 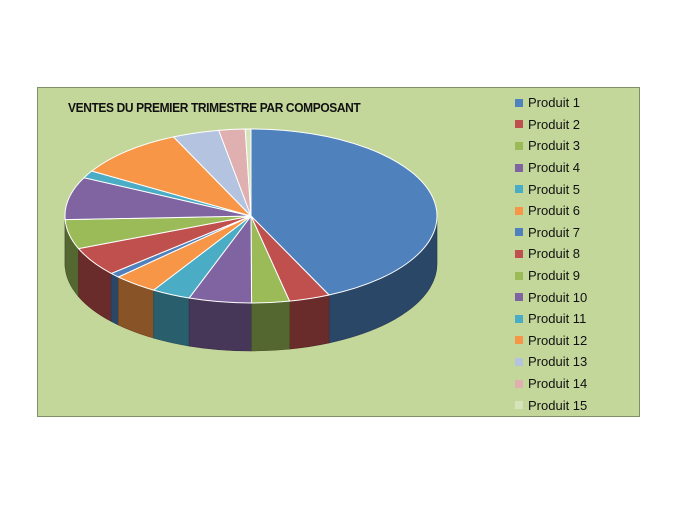 I want to click on legend-label: Produit 9, so click(x=554, y=276).